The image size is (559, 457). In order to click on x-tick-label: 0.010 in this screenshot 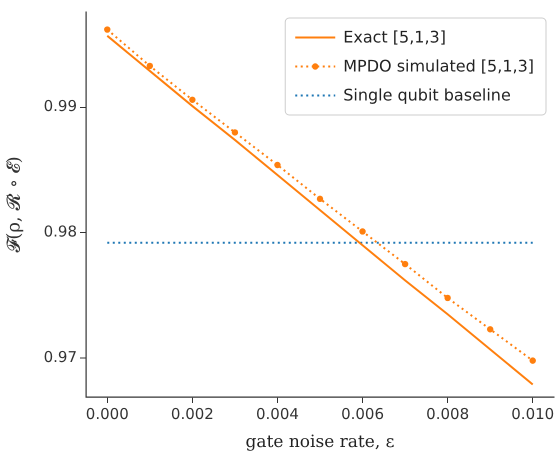, I will do `click(532, 413)`.